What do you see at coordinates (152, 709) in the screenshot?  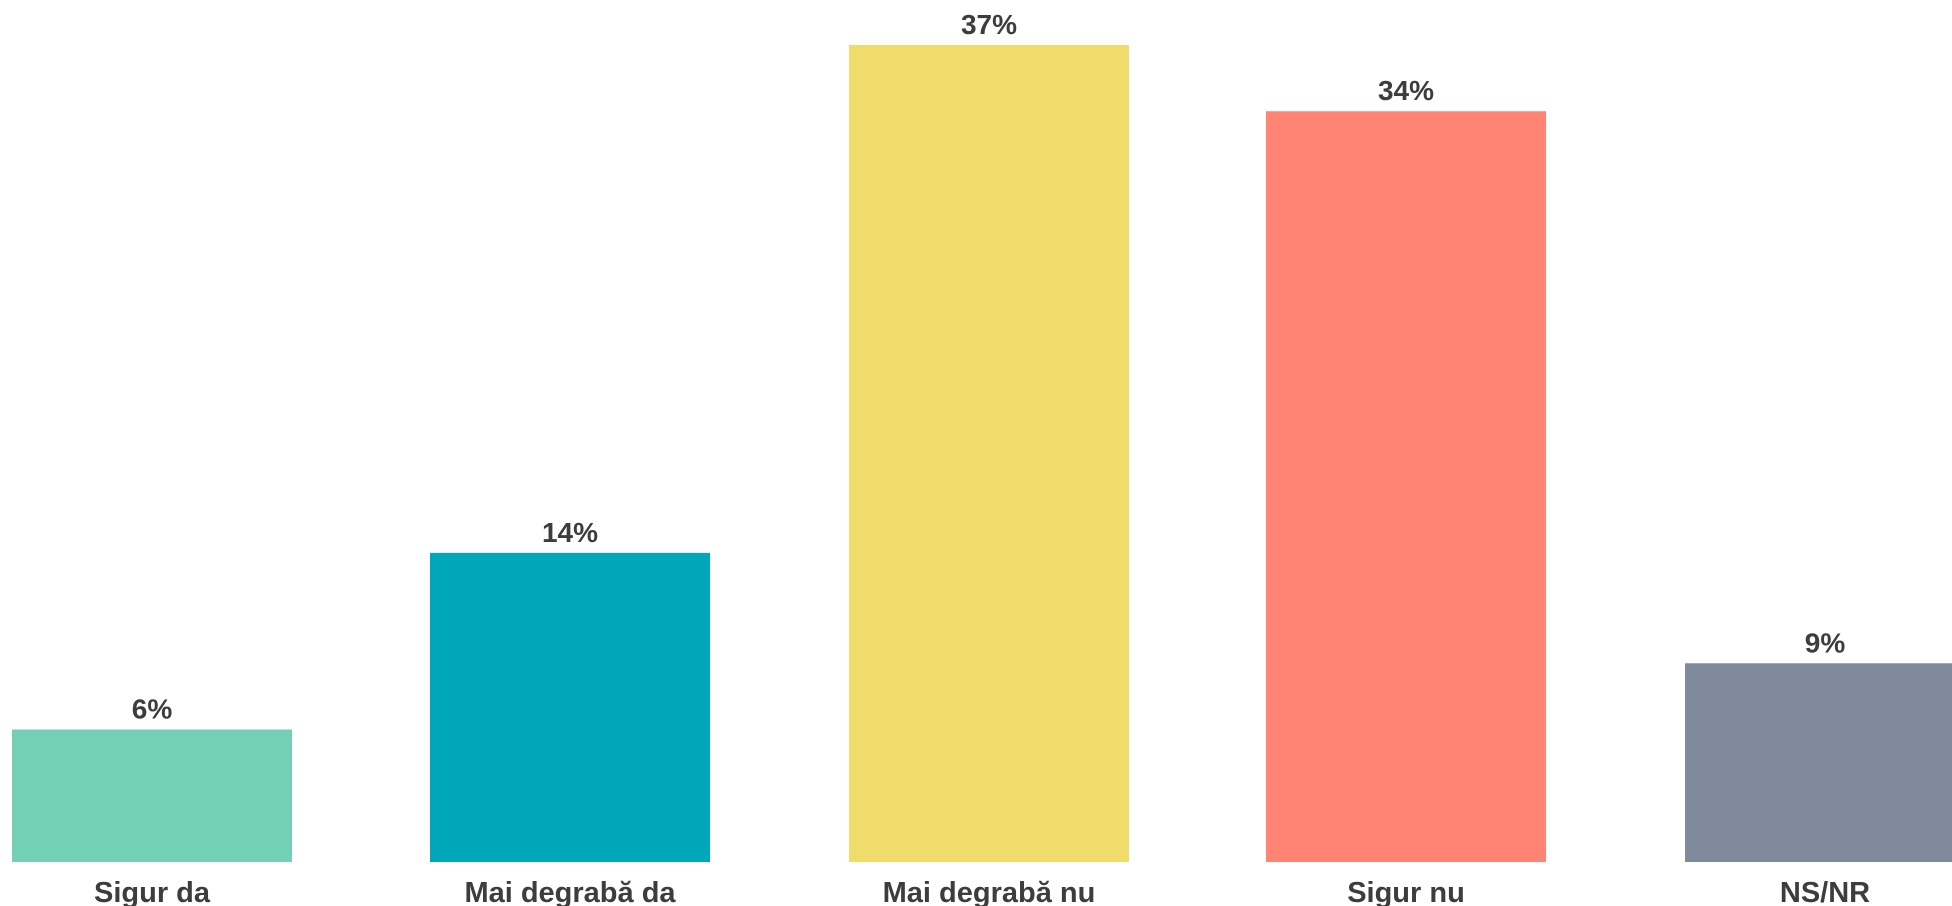 I see `value-label-0: 6%` at bounding box center [152, 709].